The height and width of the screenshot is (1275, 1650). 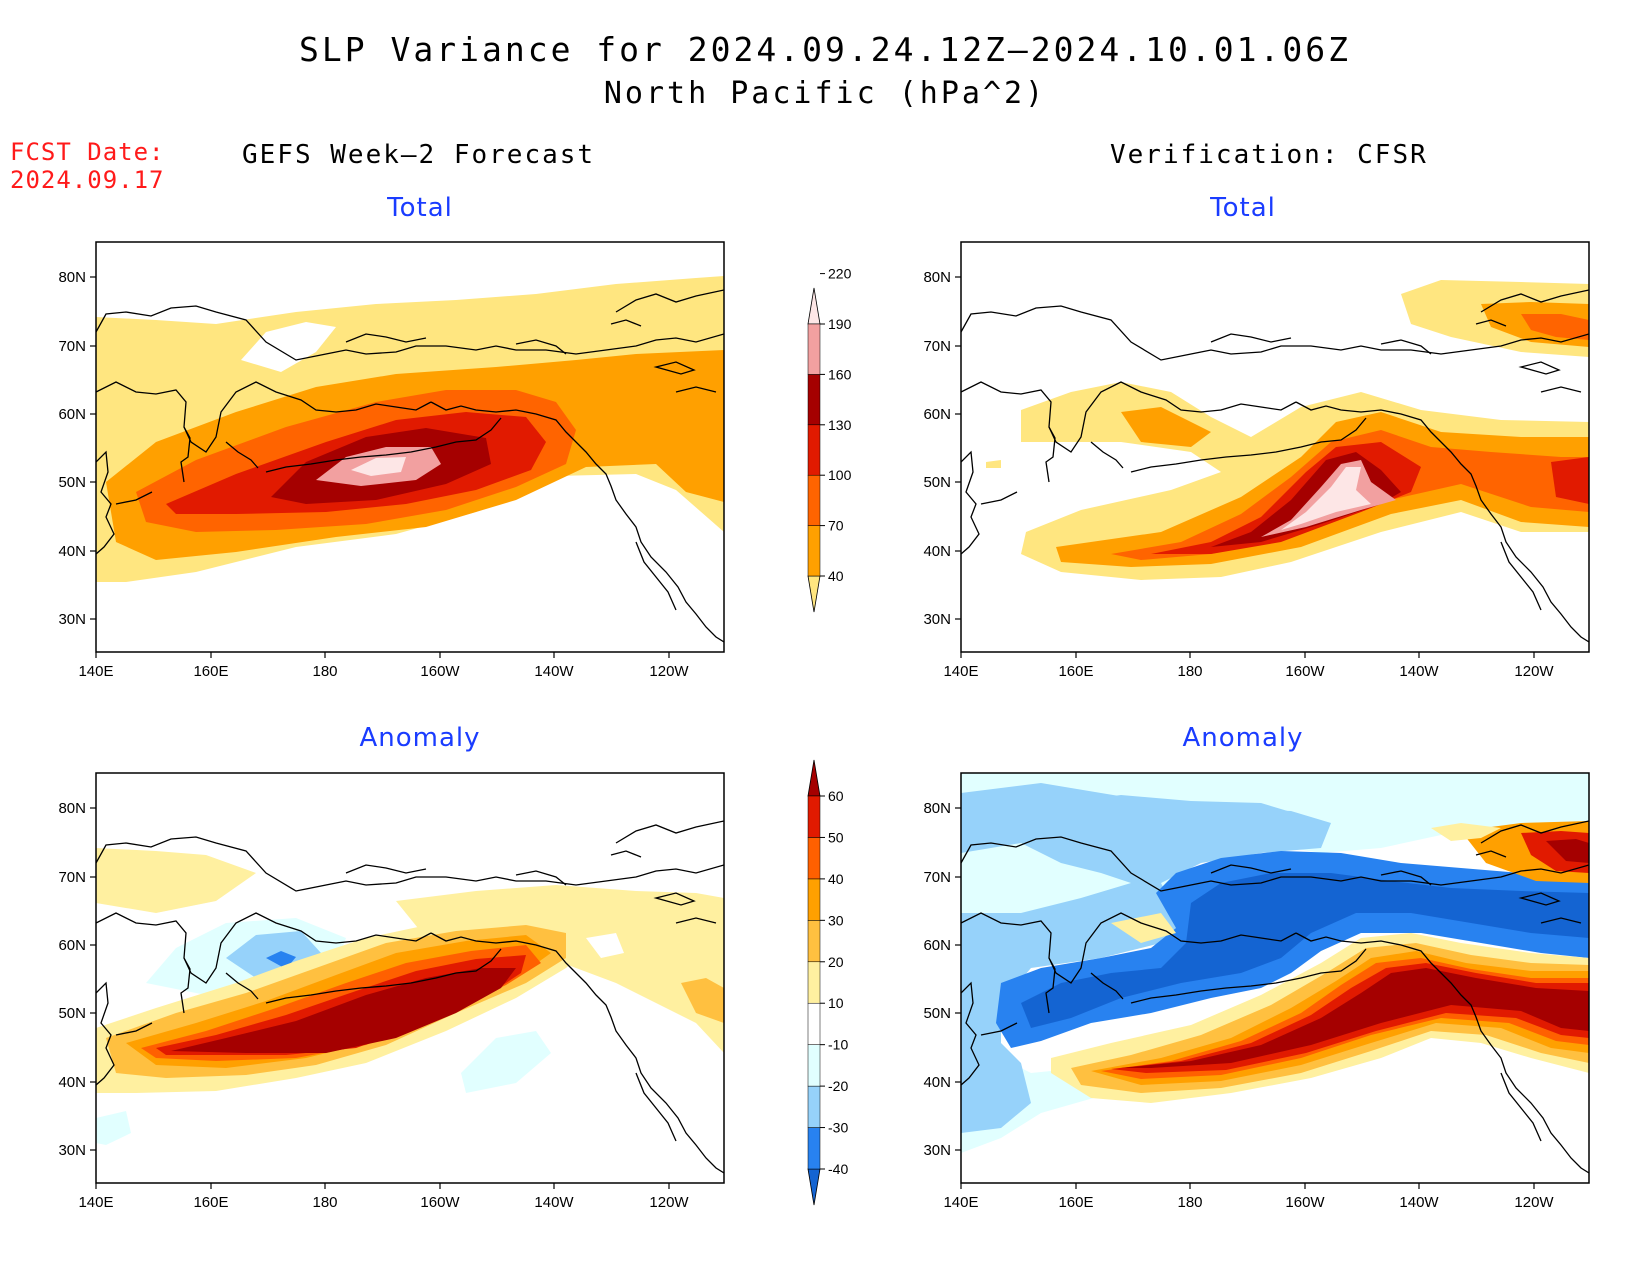 I want to click on column-title-cfsr: Verification: CFSR, so click(x=1269, y=155).